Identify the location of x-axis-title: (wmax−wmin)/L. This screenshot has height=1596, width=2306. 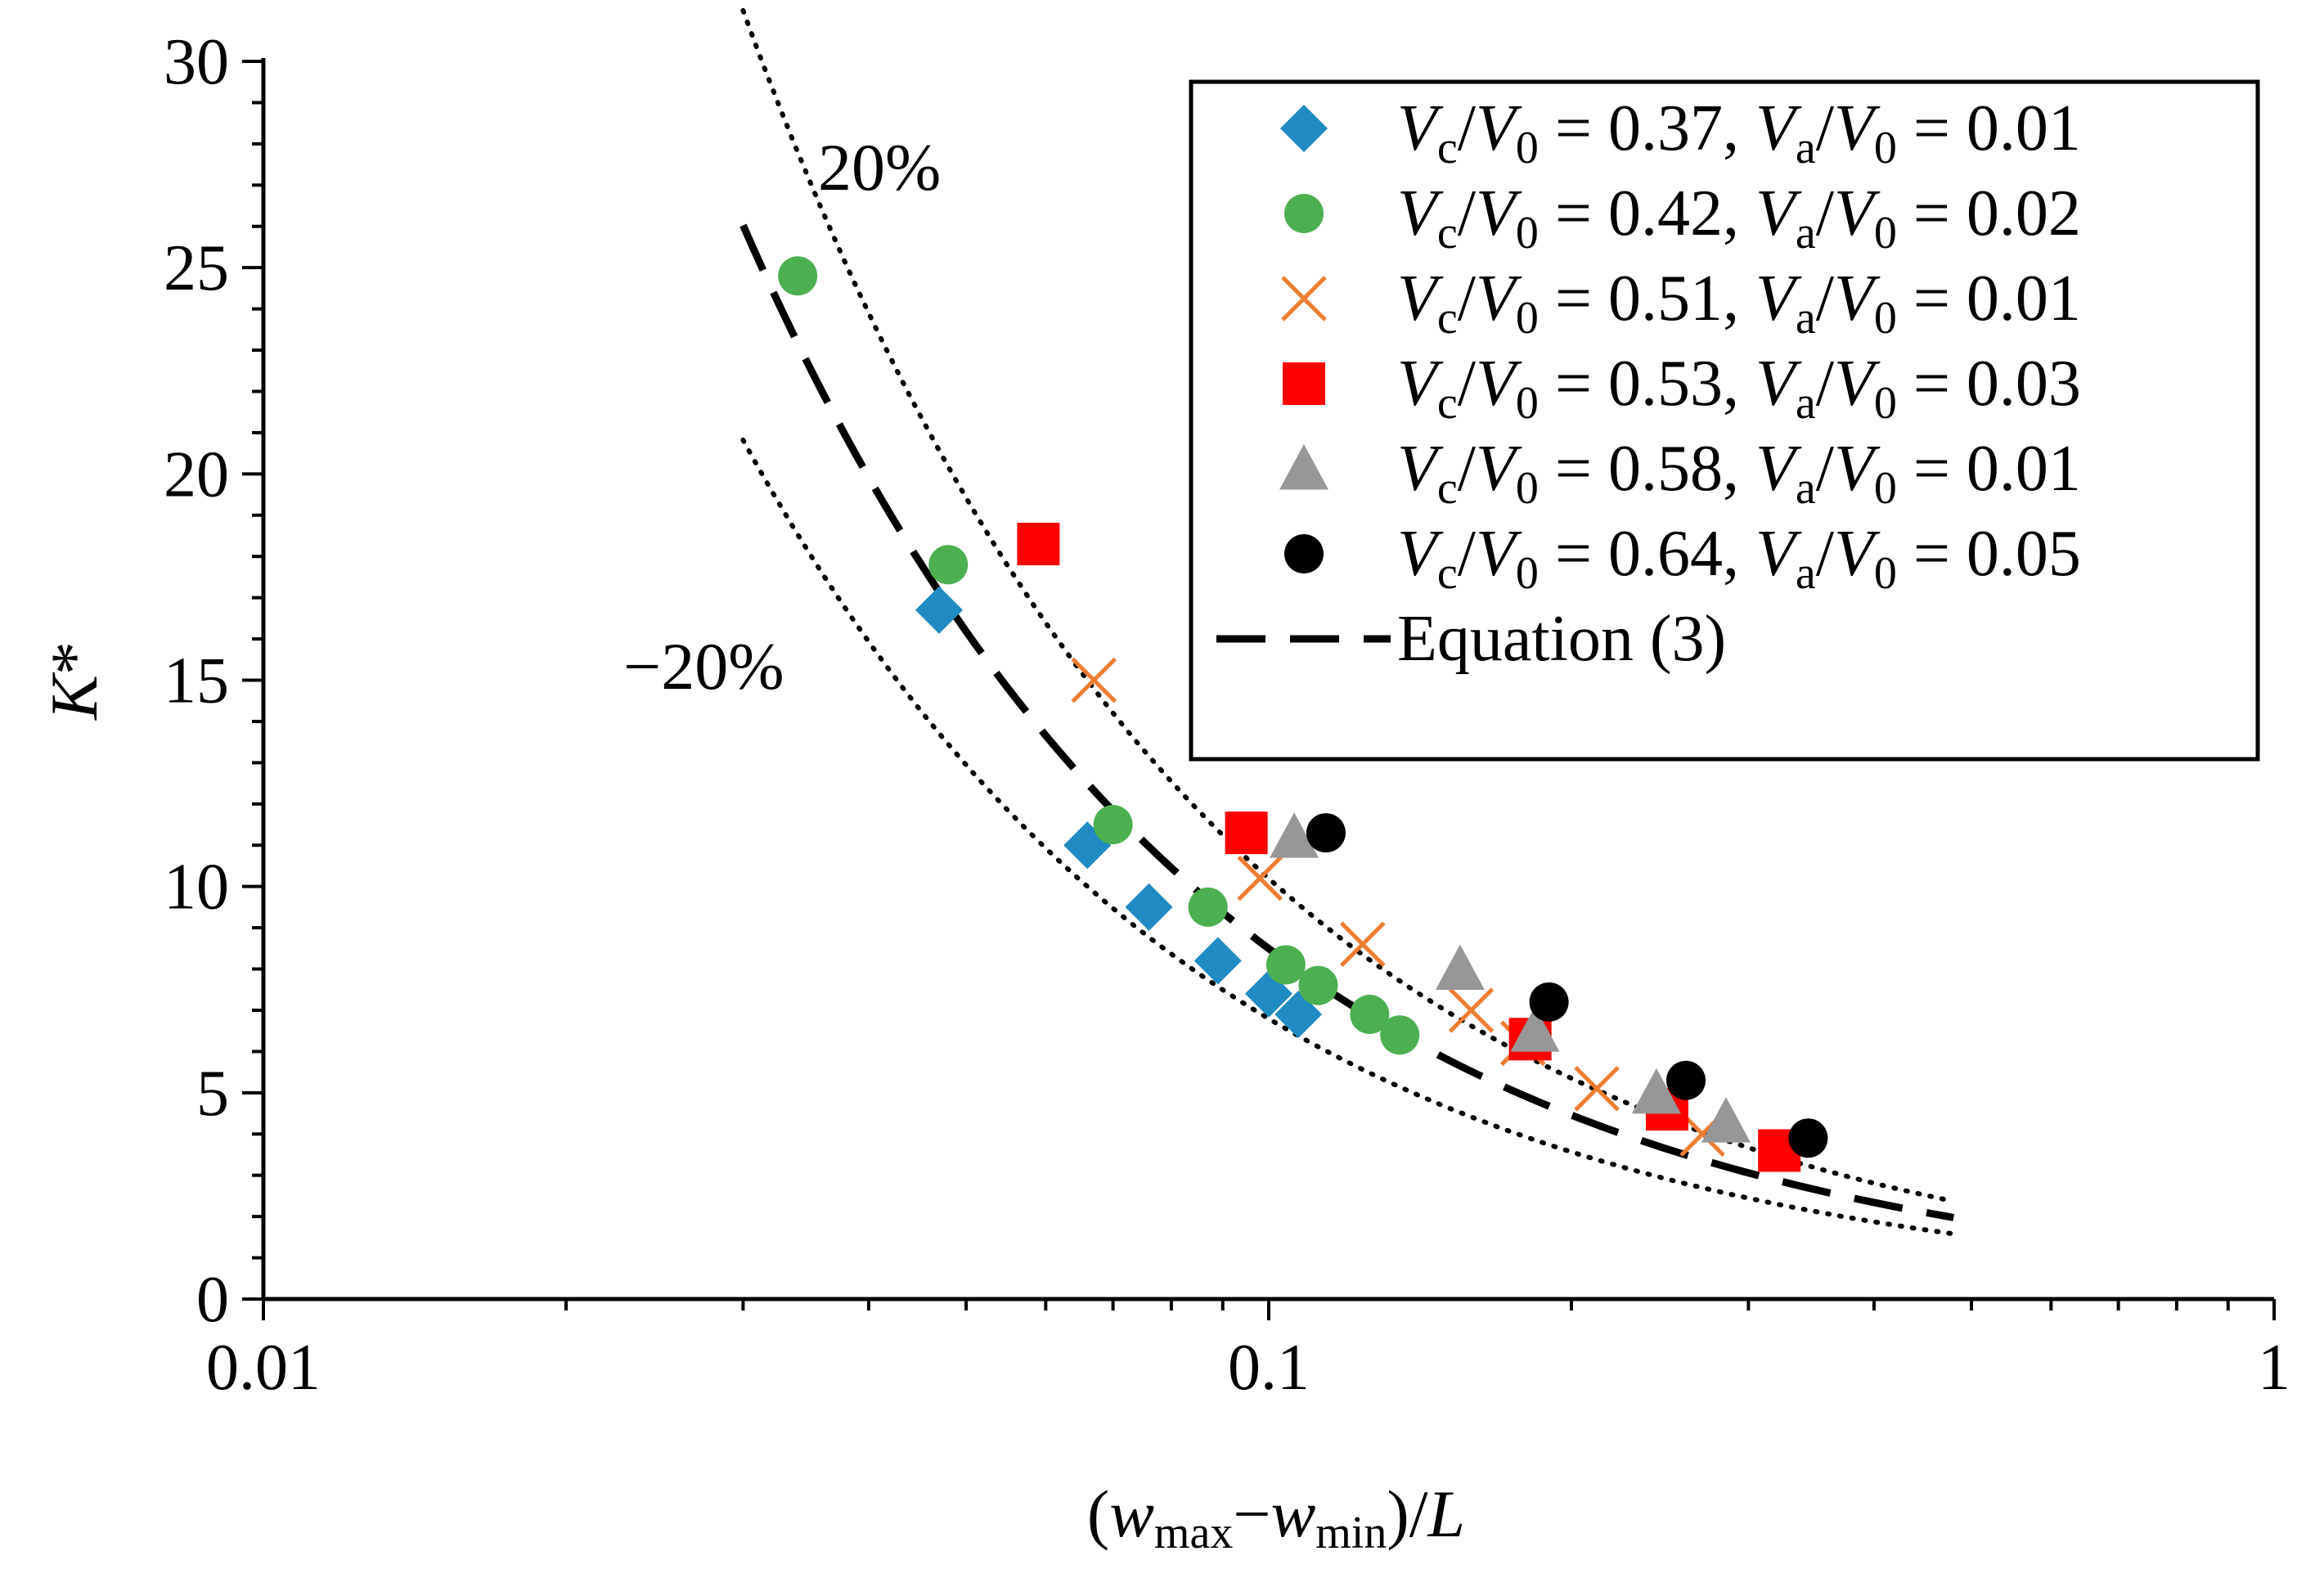
(1276, 1517).